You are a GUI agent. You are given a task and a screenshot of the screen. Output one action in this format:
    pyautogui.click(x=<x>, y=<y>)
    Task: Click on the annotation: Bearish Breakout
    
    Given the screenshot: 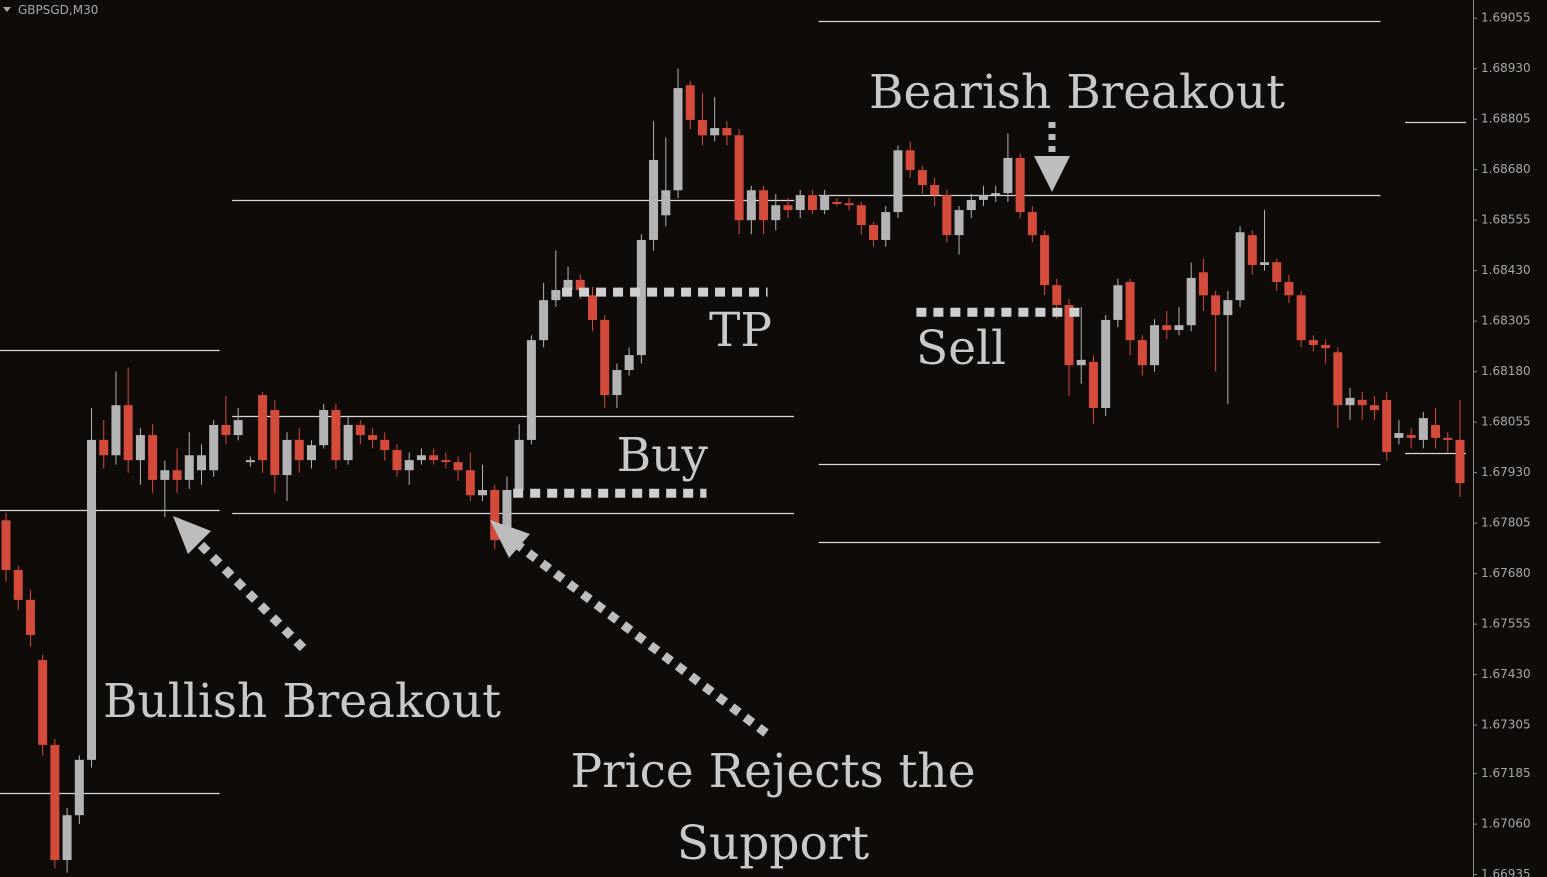 What is the action you would take?
    pyautogui.click(x=1077, y=92)
    